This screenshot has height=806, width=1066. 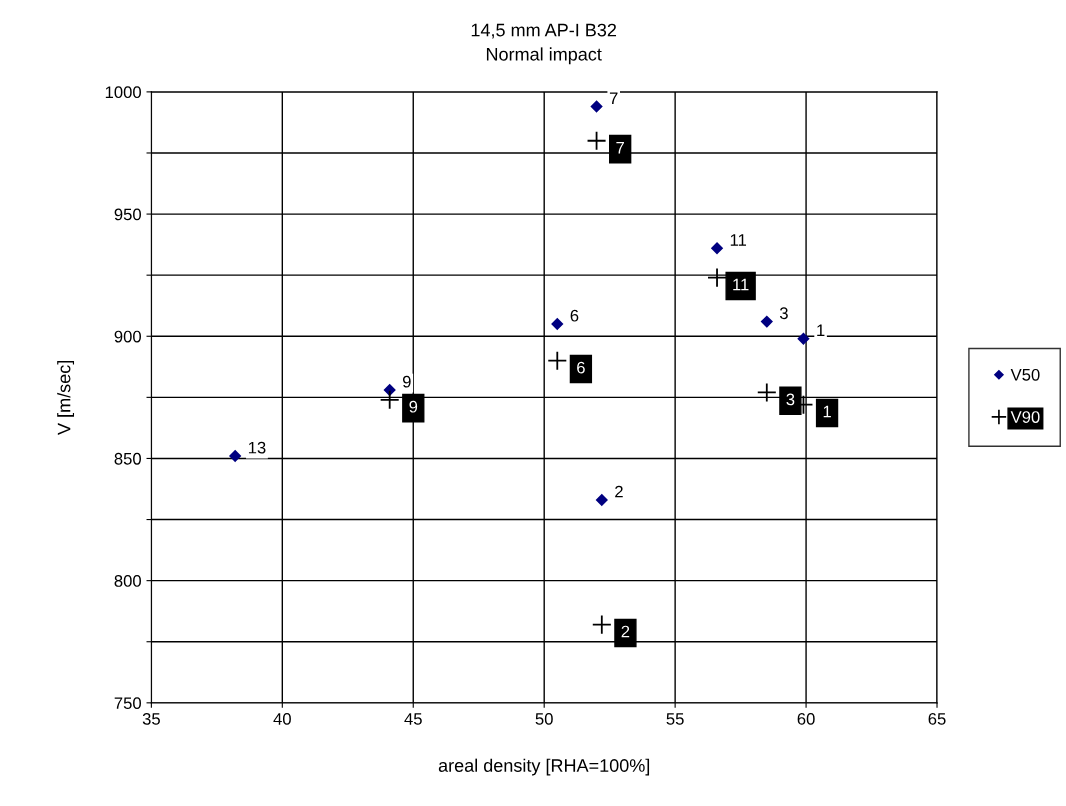 I want to click on annotation: 13, so click(x=257, y=447).